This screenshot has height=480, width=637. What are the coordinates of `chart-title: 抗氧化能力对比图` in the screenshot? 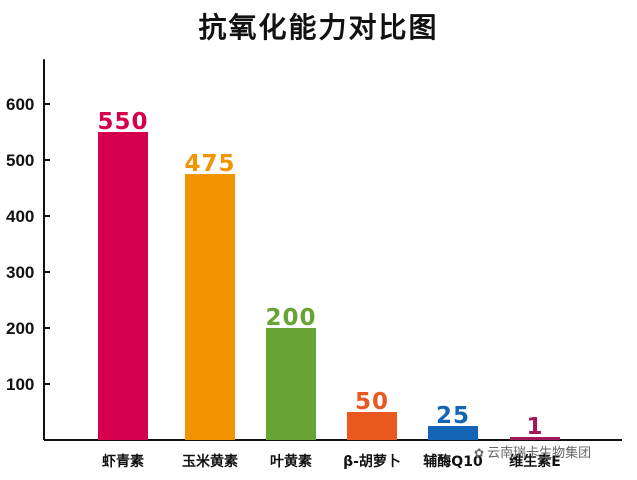 It's located at (318, 27).